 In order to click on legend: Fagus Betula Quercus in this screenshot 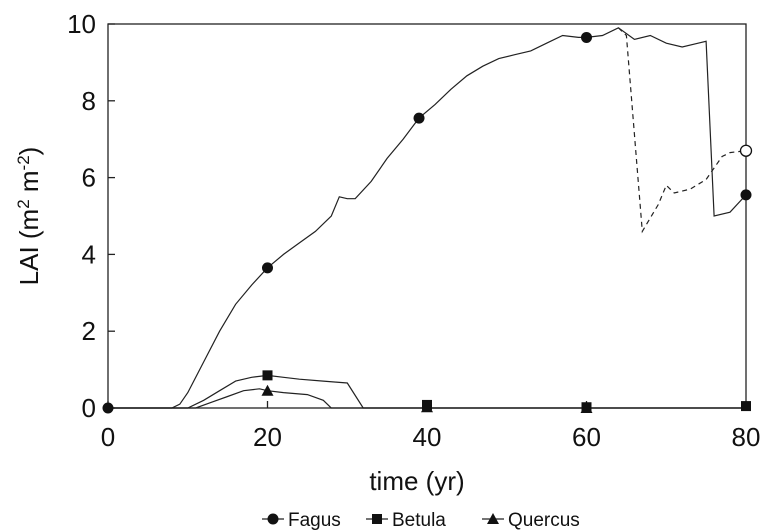, I will do `click(421, 520)`.